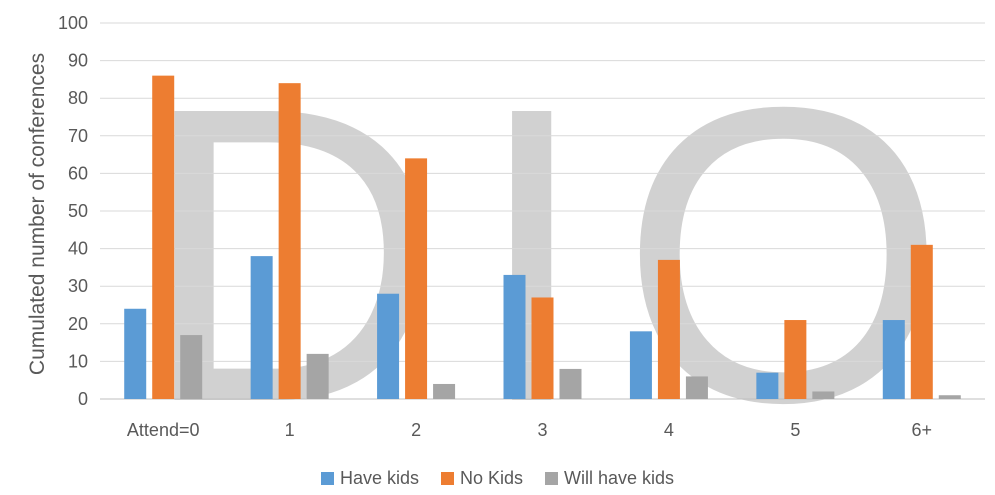 This screenshot has height=495, width=995. I want to click on x-tick-label: 4, so click(669, 430).